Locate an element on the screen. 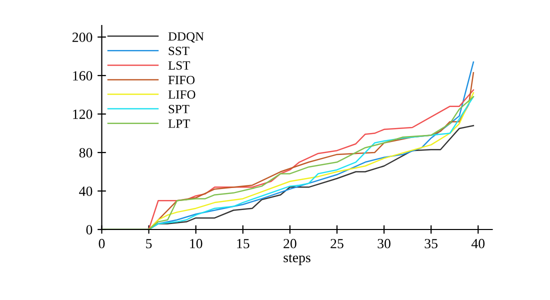 The width and height of the screenshot is (550, 300). y-tick-label: 120 is located at coordinates (82, 114).